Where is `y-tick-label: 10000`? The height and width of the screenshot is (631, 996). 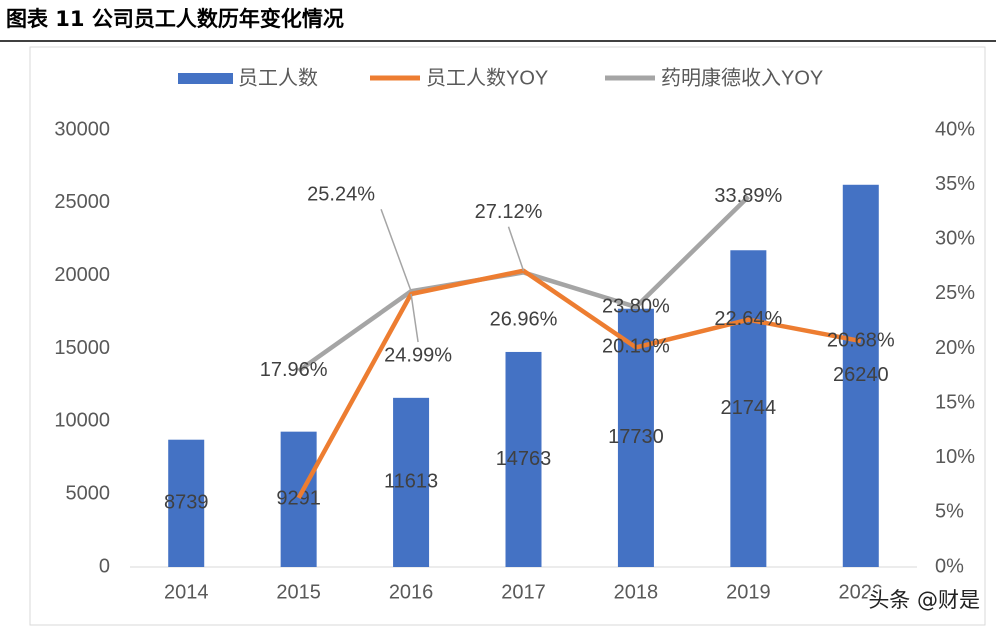
y-tick-label: 10000 is located at coordinates (82, 421).